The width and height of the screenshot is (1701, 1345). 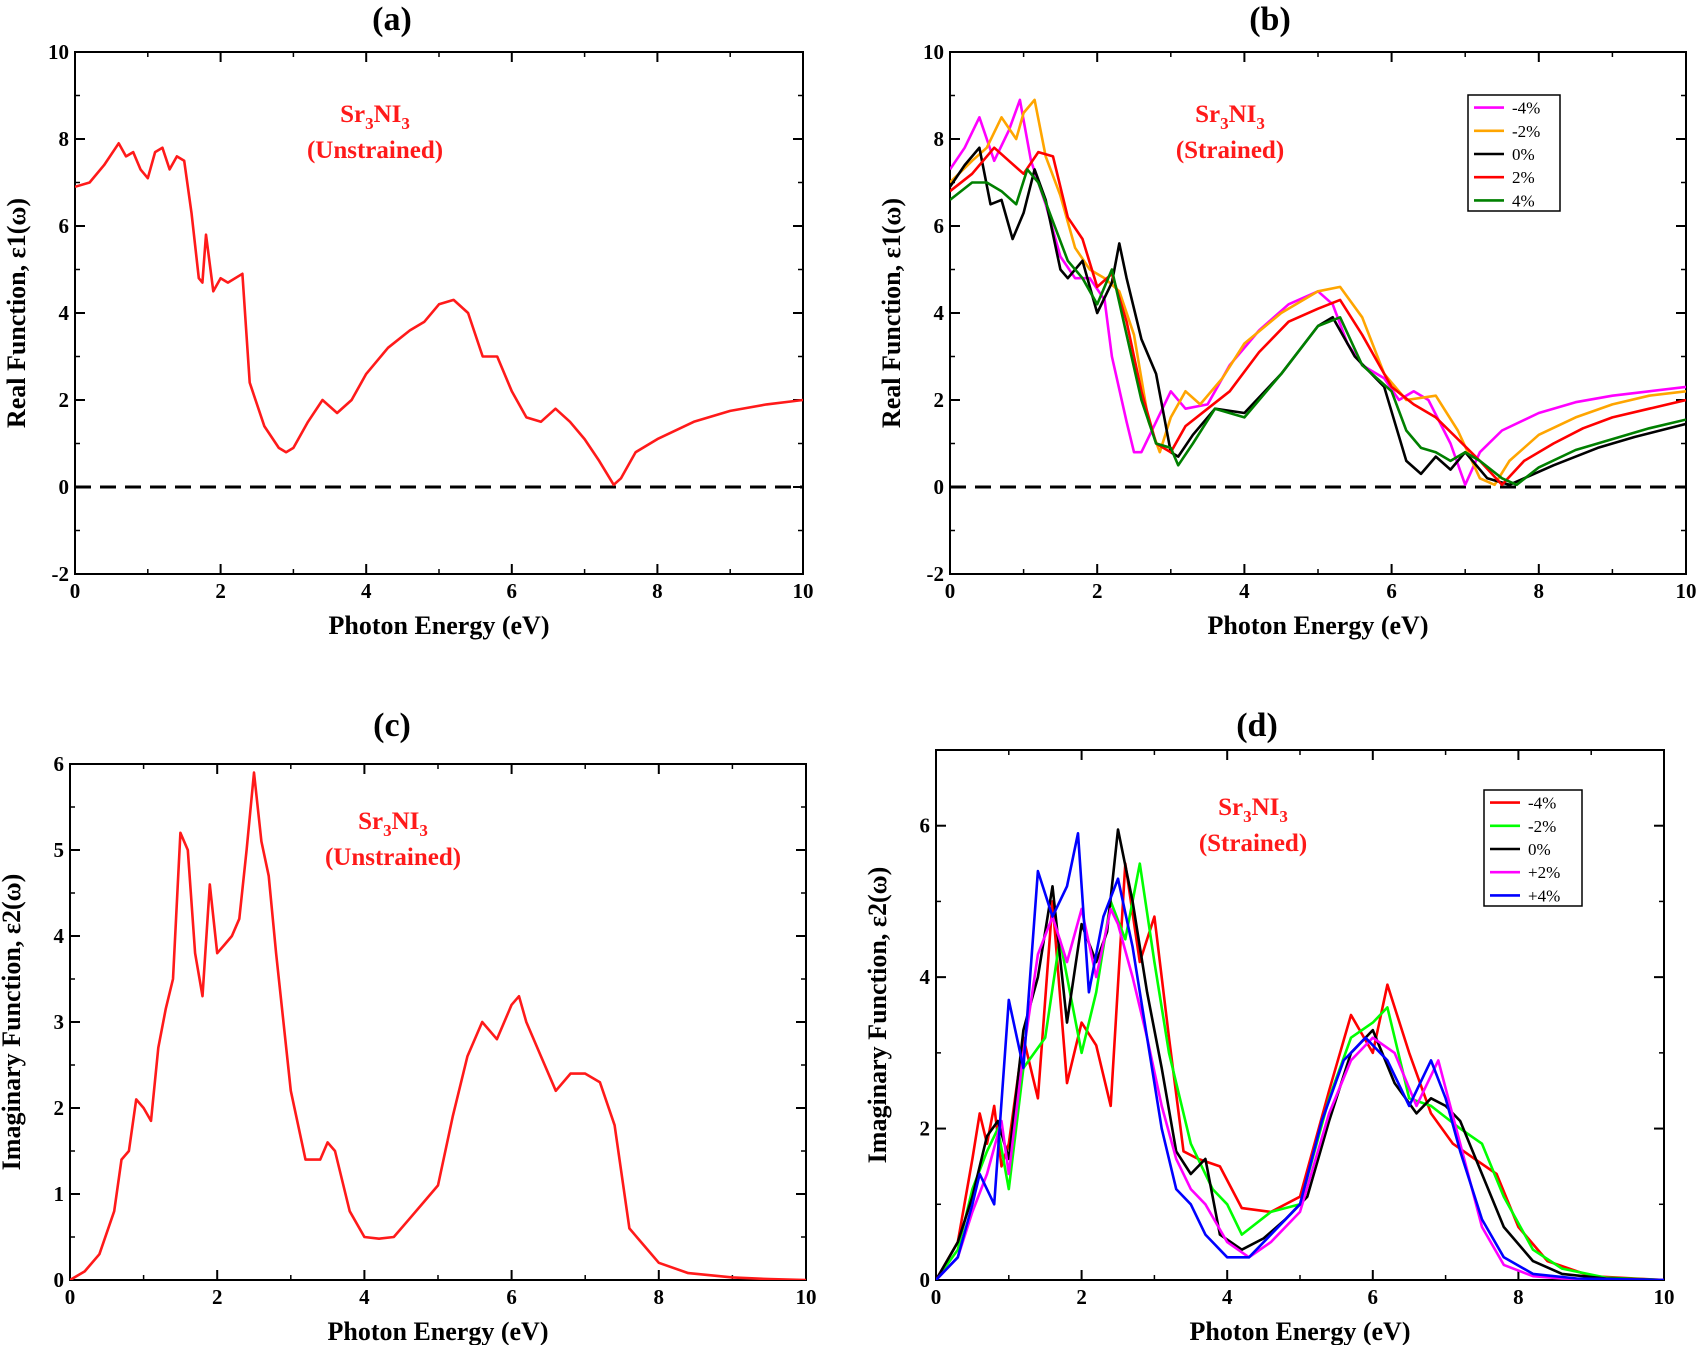 I want to click on panel-c-xlabel: Photon Energy (eV), so click(x=438, y=1331).